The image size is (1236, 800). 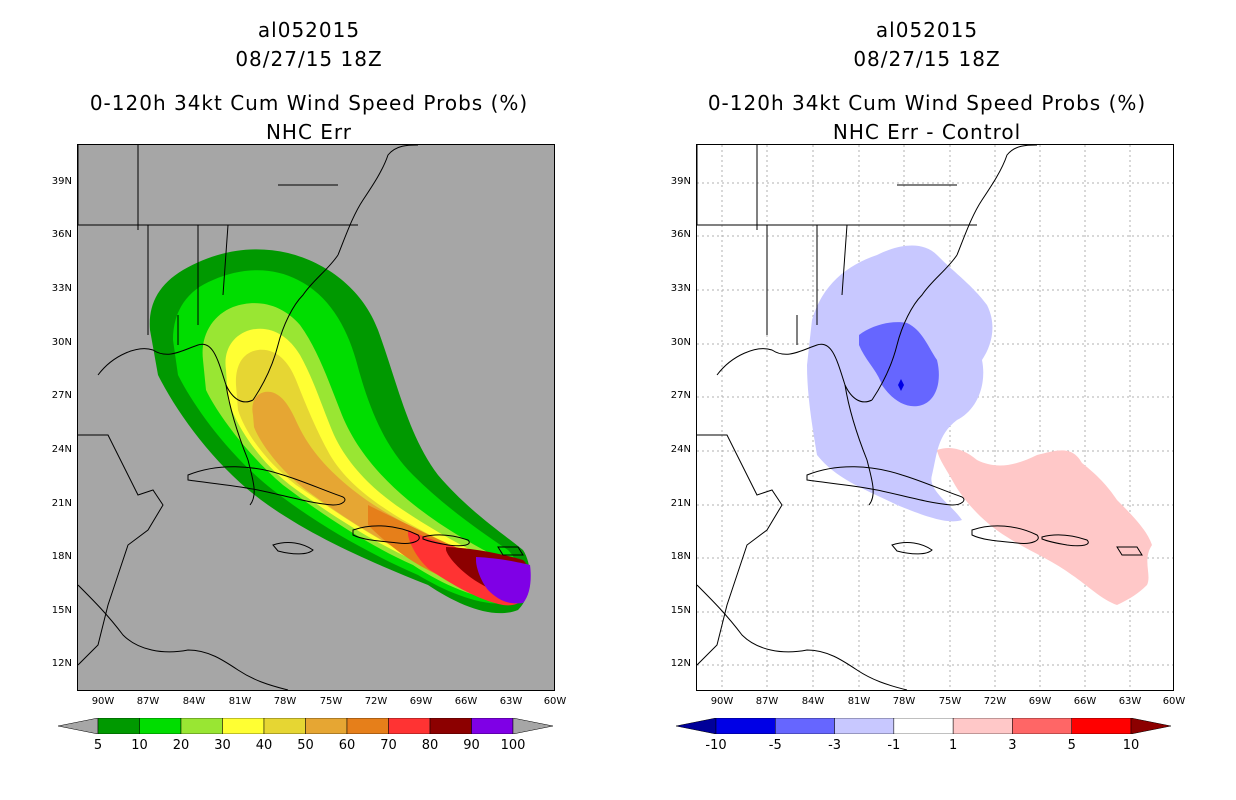 What do you see at coordinates (181, 745) in the screenshot?
I see `colorbar-label: 20` at bounding box center [181, 745].